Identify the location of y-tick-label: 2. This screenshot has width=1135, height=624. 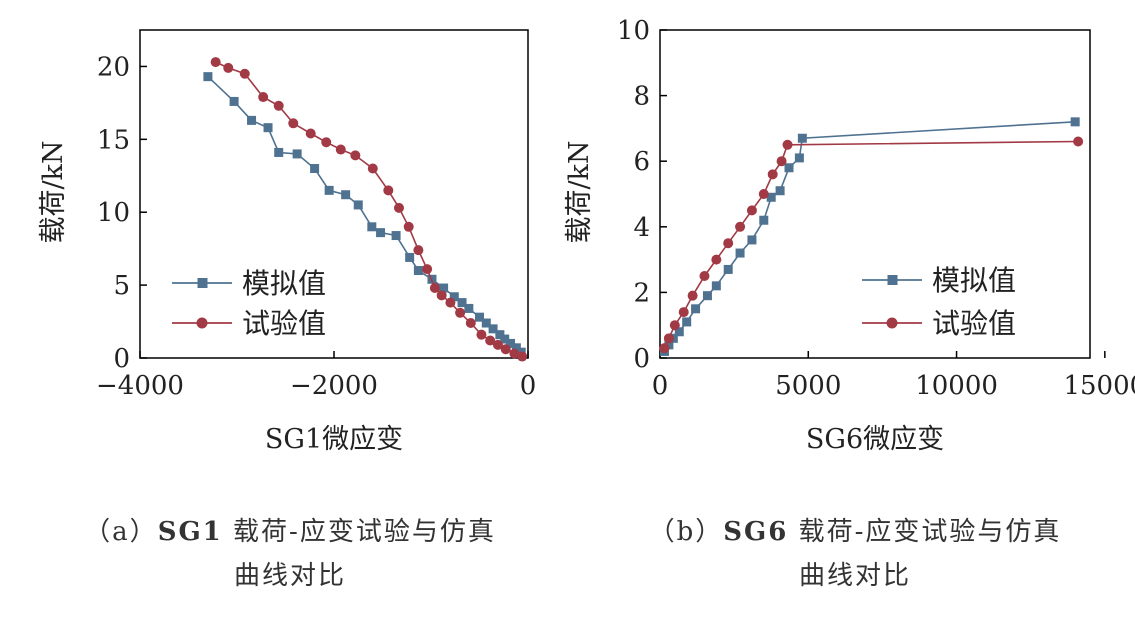
(641, 293).